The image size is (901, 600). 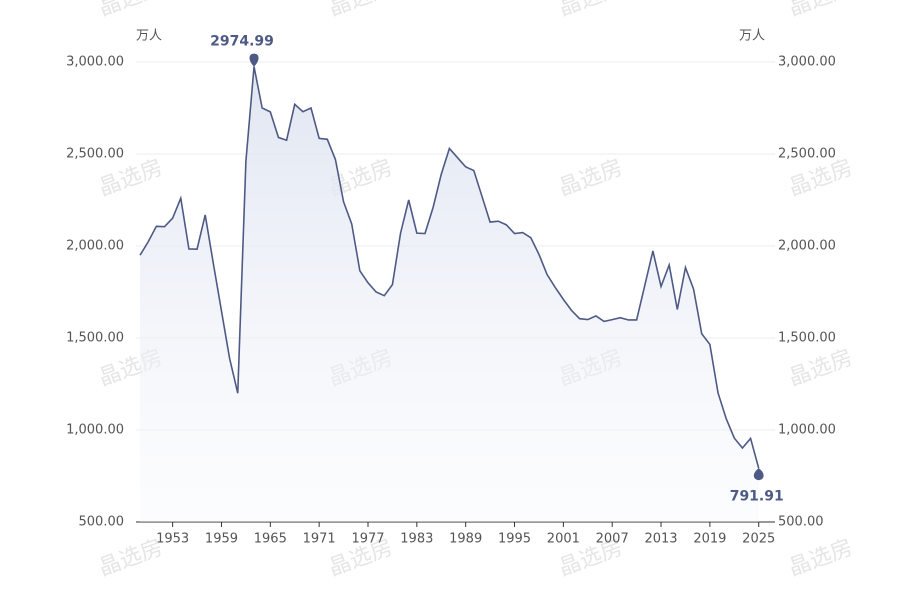 What do you see at coordinates (242, 42) in the screenshot?
I see `value-label: 2974.99` at bounding box center [242, 42].